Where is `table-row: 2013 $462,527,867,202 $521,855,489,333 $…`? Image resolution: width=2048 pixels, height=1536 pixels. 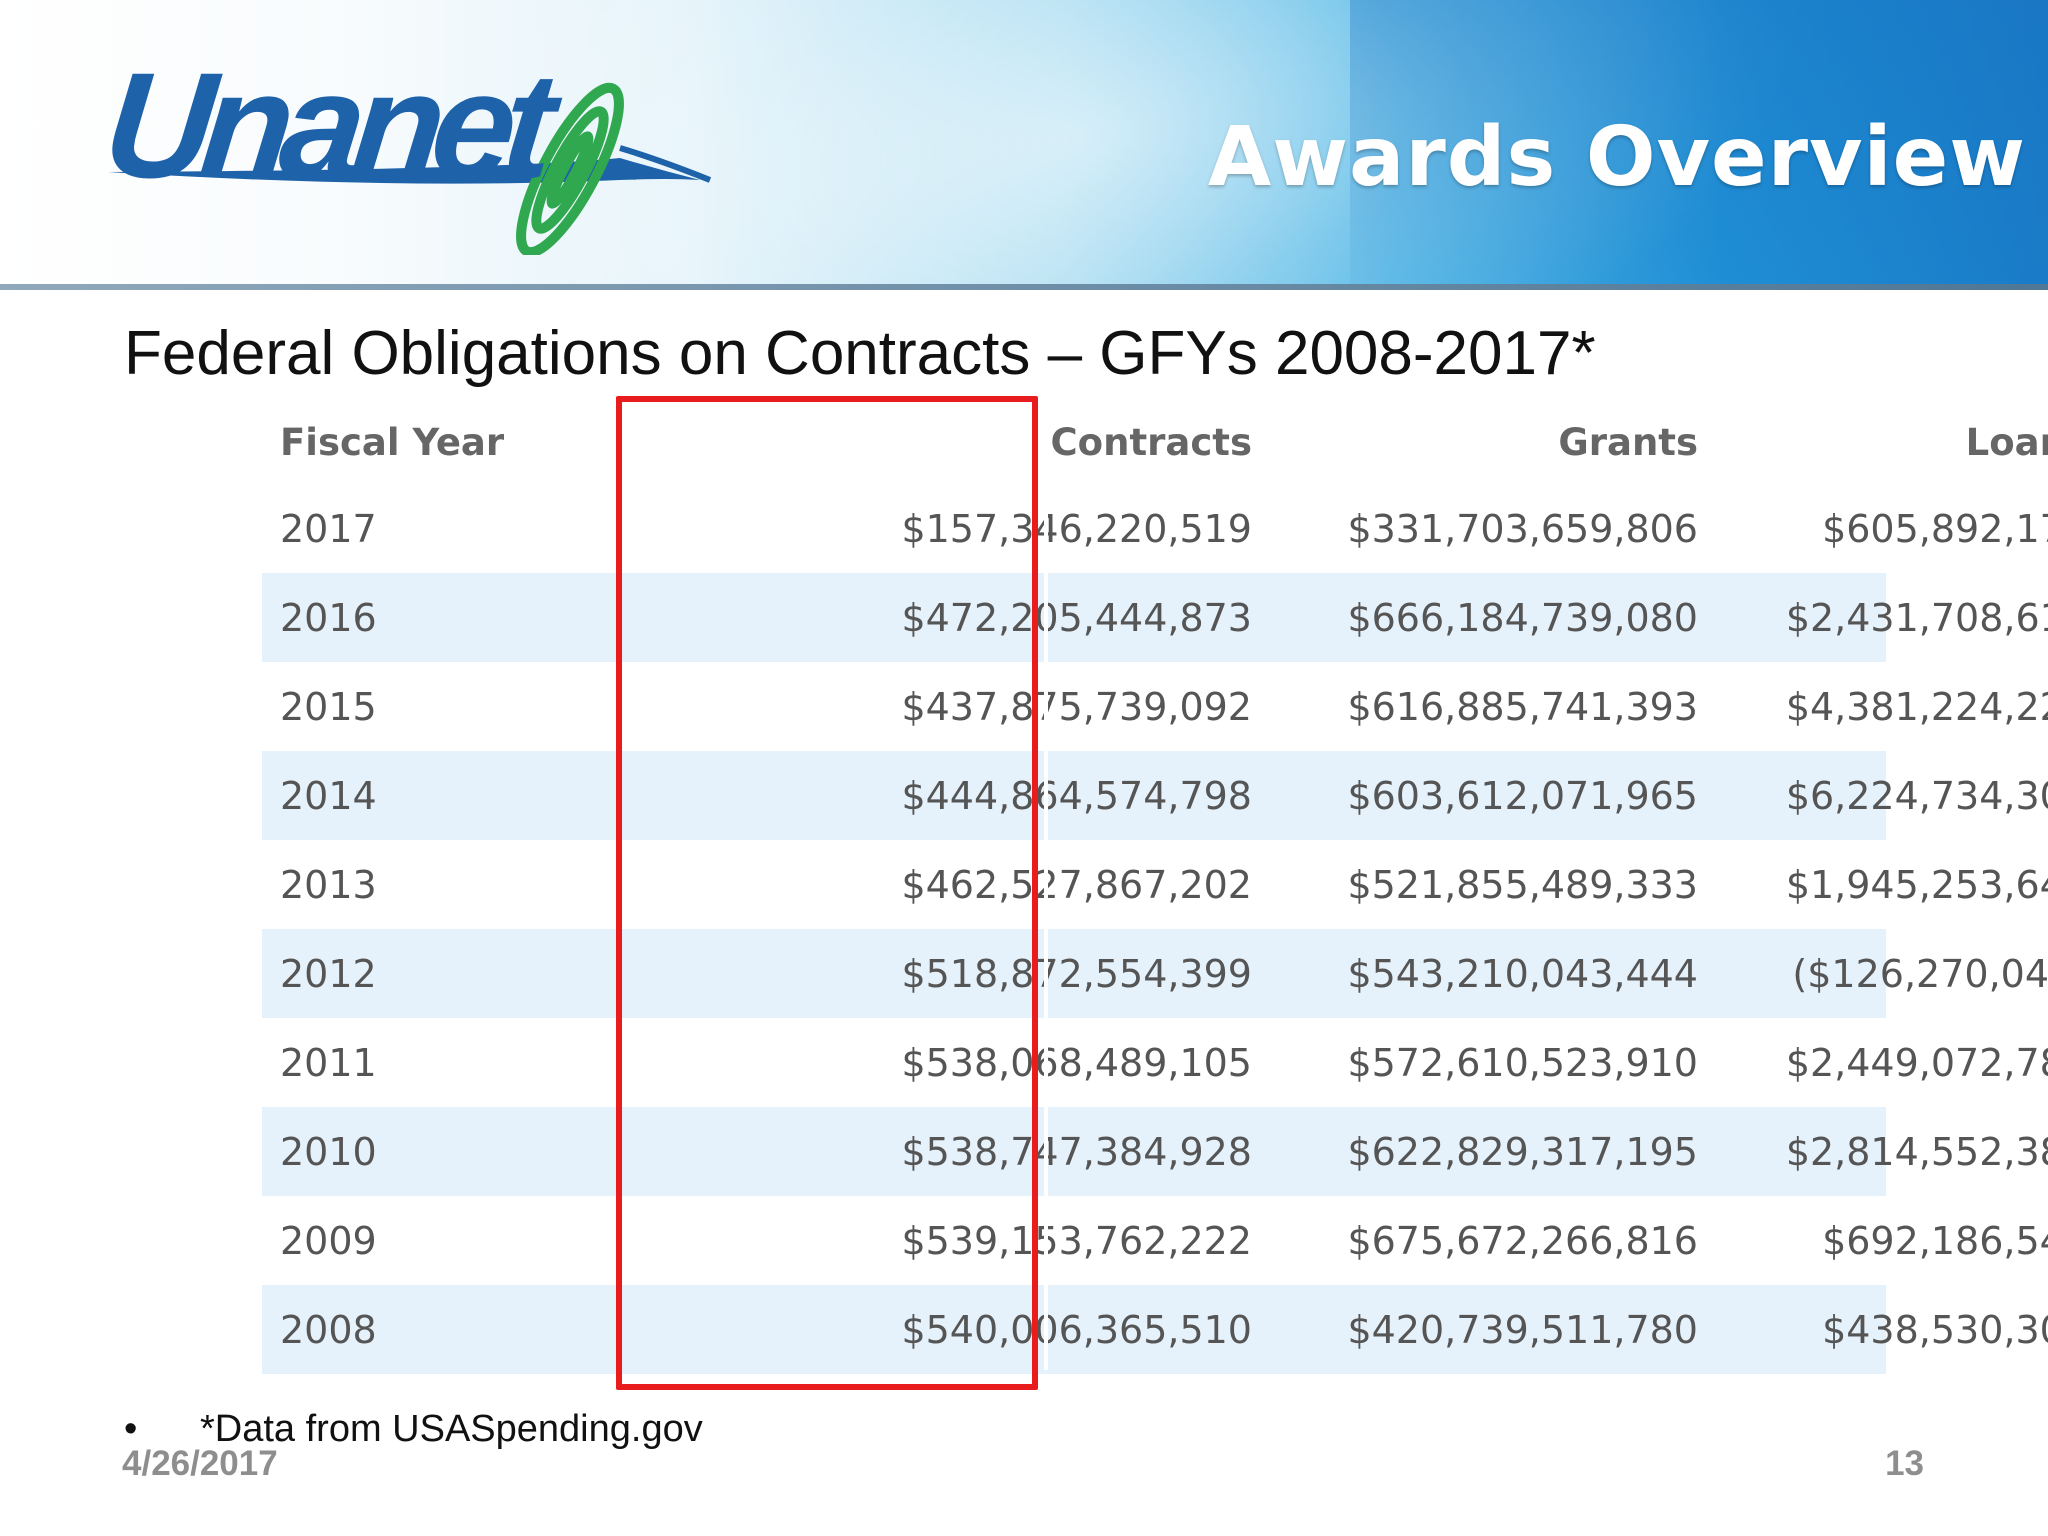
table-row: 2013 $462,527,867,202 $521,855,489,333 $… is located at coordinates (1155, 884).